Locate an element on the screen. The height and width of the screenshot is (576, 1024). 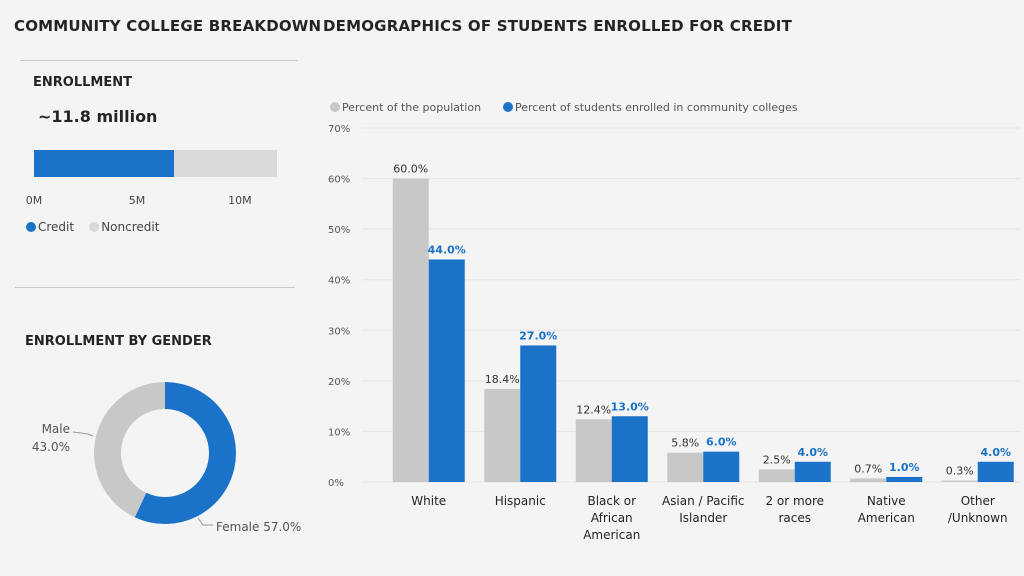
y-tick-label: 0% is located at coordinates (336, 483).